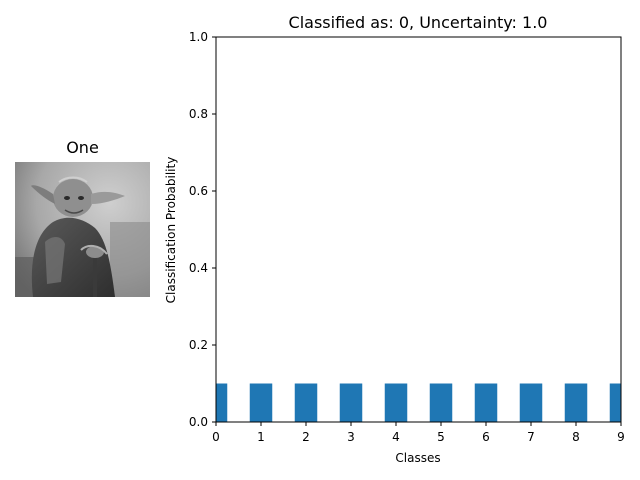  Describe the element at coordinates (486, 437) in the screenshot. I see `x-tick-label: 6` at that location.